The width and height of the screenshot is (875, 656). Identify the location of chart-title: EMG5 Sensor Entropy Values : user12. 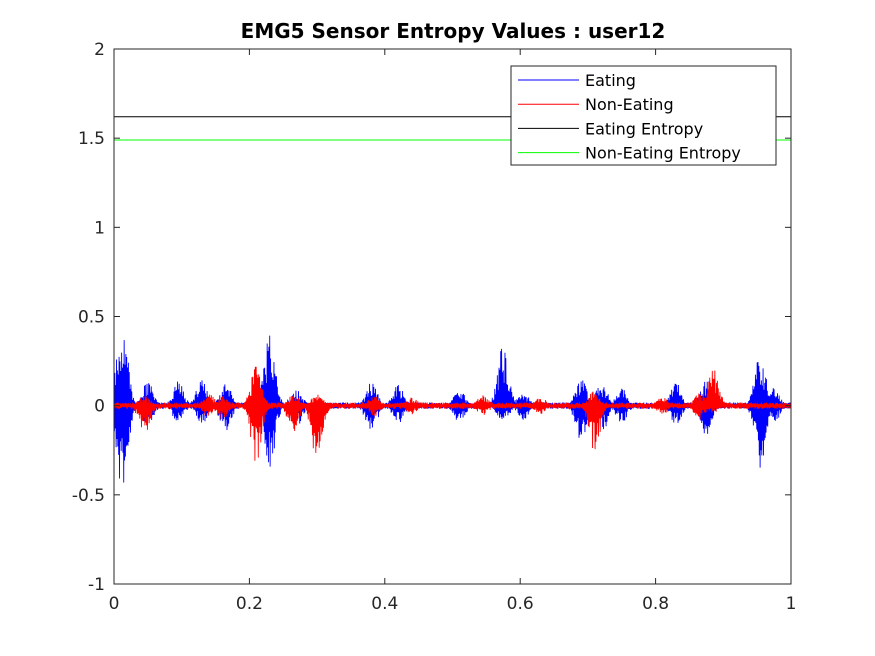
(453, 31).